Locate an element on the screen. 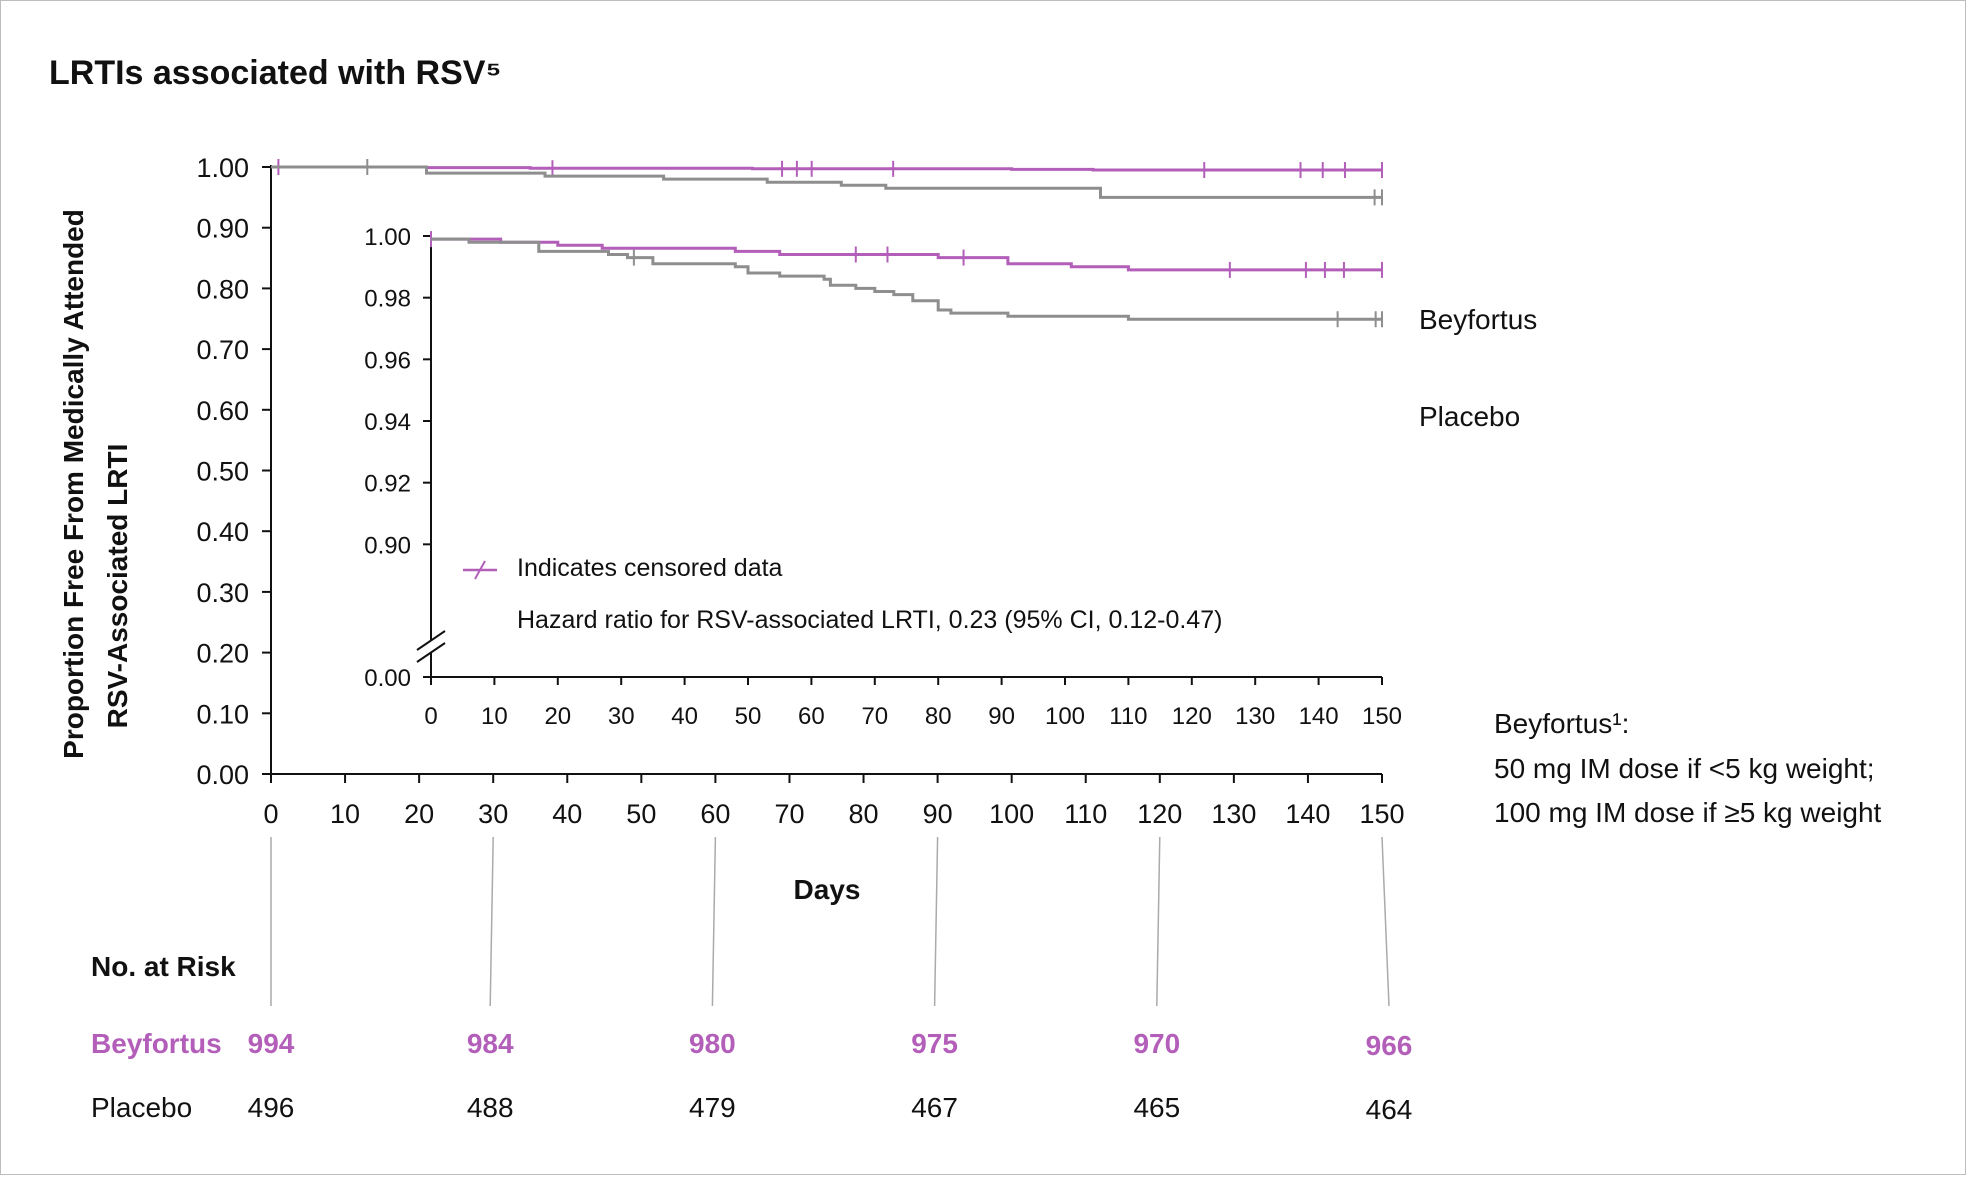 Image resolution: width=1968 pixels, height=1178 pixels. inset-y-tick-label: 0.96 is located at coordinates (387, 360).